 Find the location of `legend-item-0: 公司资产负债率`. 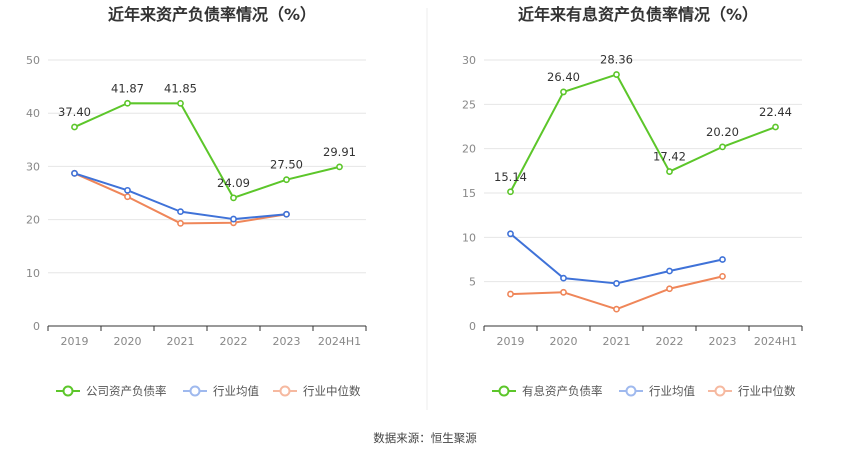

legend-item-0: 公司资产负债率 is located at coordinates (111, 391).